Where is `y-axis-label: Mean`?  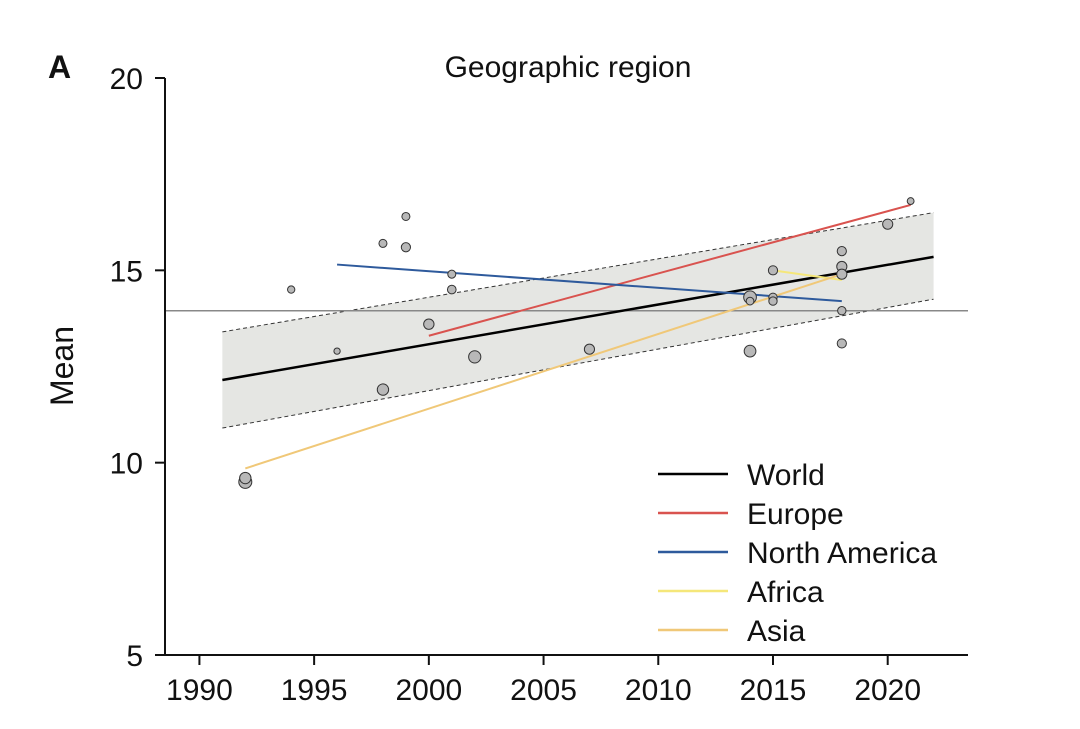
y-axis-label: Mean is located at coordinates (62, 366).